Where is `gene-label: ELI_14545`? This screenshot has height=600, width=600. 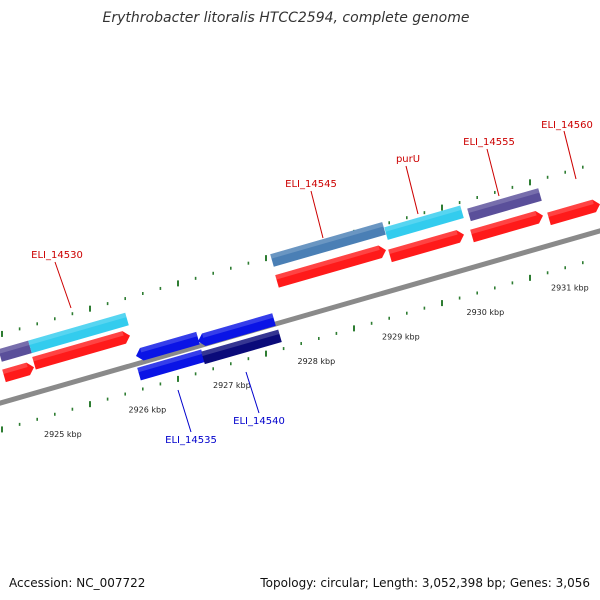
gene-label: ELI_14545 is located at coordinates (311, 184).